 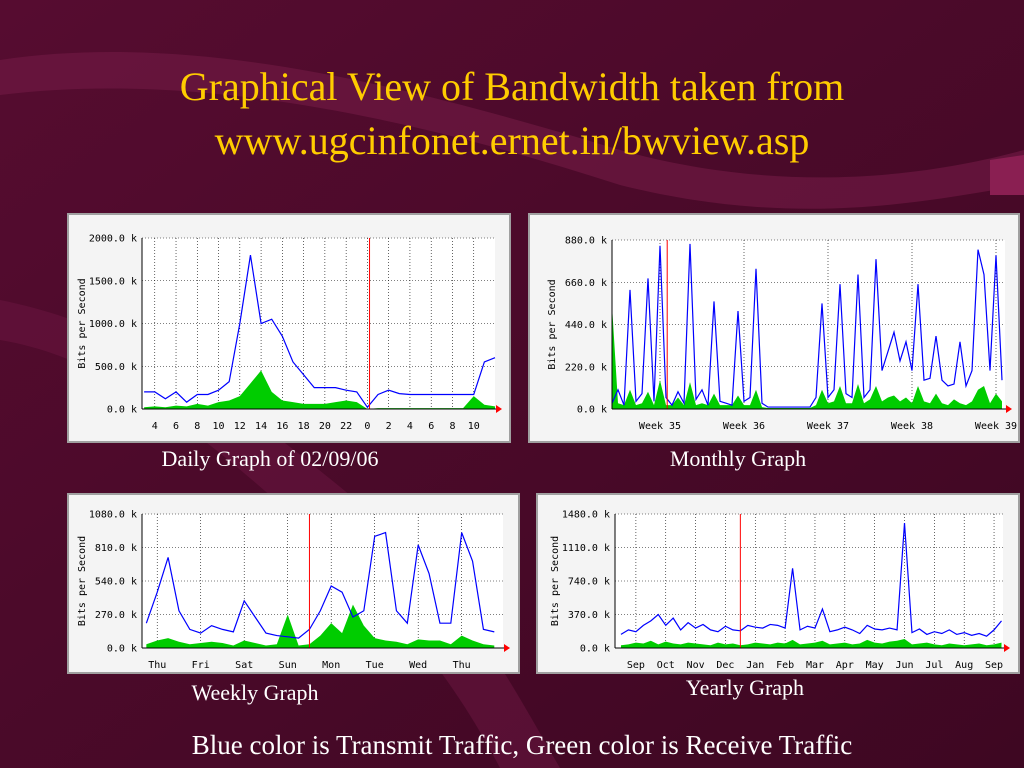 I want to click on y-tick-label: 740.0 k, so click(x=589, y=582).